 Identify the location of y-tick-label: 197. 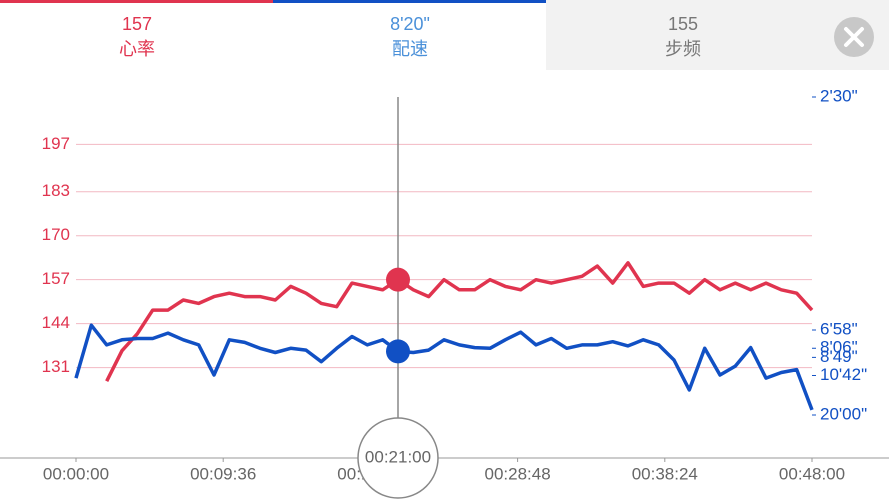
(56, 143).